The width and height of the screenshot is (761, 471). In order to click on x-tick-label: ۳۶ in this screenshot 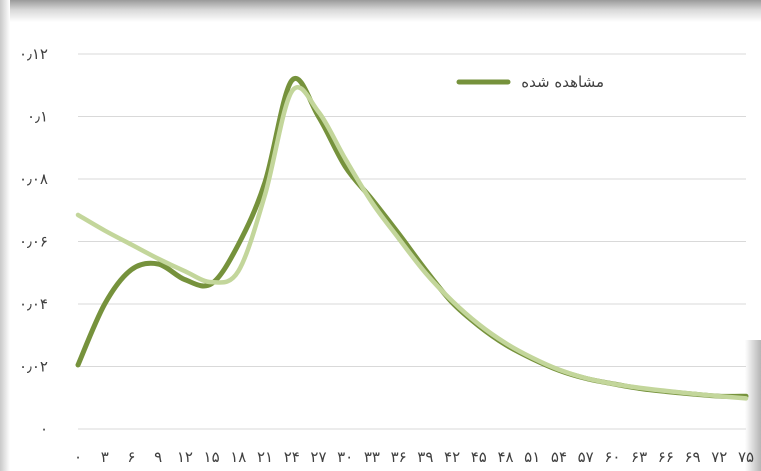, I will do `click(399, 457)`.